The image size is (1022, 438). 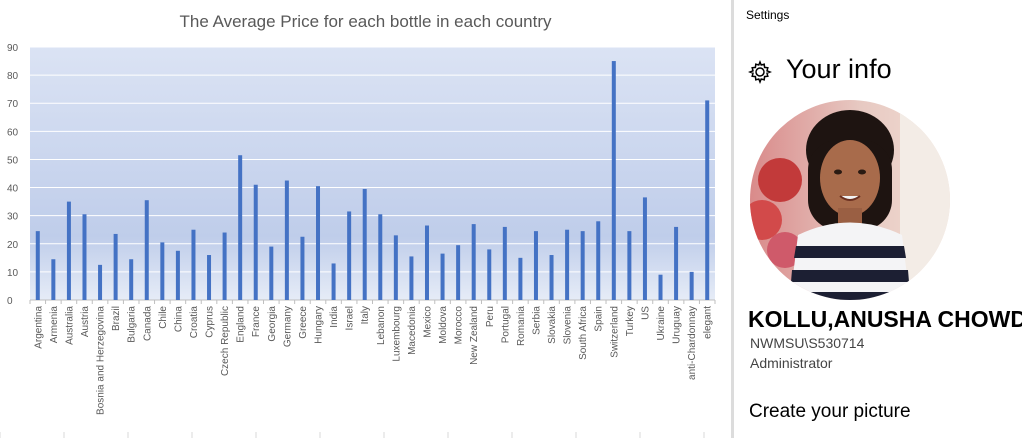 I want to click on bar-italy, so click(x=364, y=244).